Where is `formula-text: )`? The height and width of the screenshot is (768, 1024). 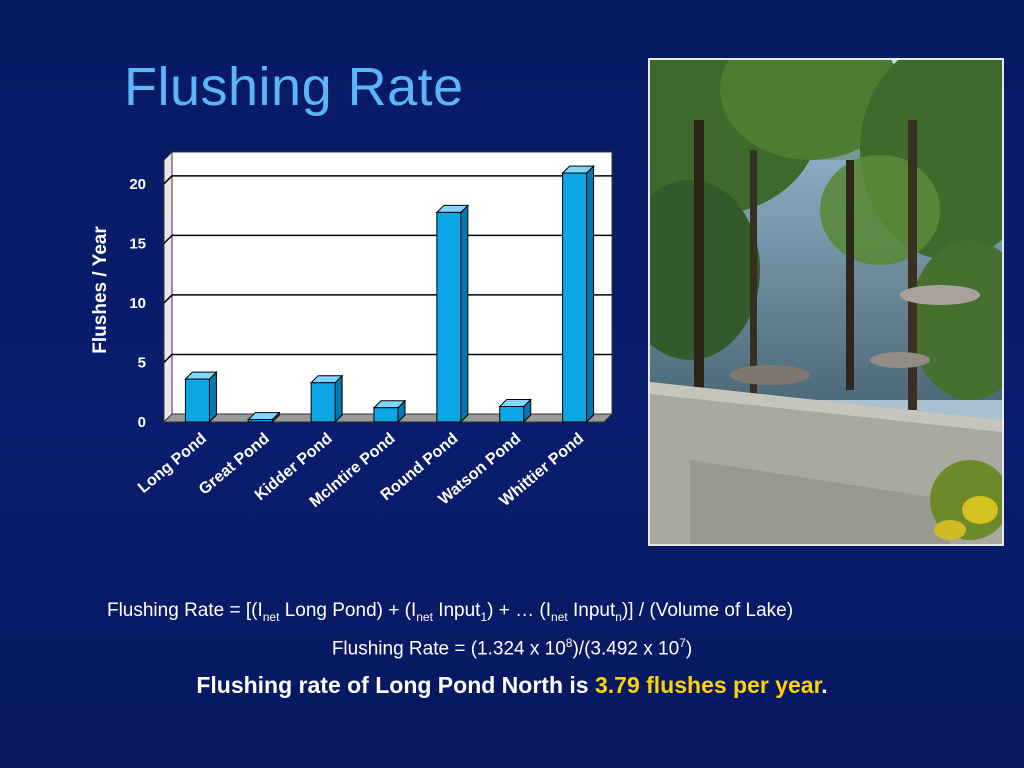
formula-text: ) is located at coordinates (689, 649).